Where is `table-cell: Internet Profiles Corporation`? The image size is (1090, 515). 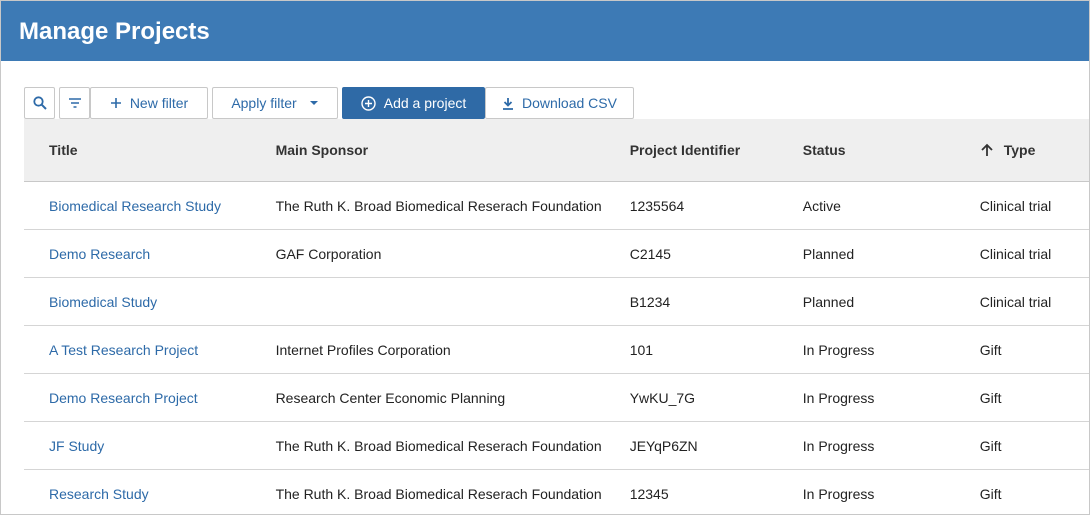
table-cell: Internet Profiles Corporation is located at coordinates (427, 349).